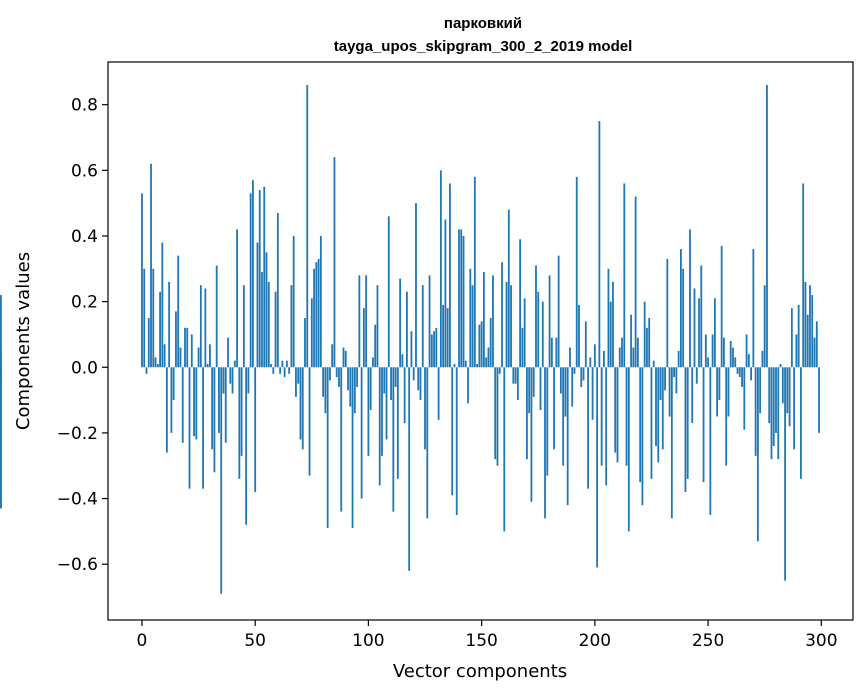 The width and height of the screenshot is (867, 696). What do you see at coordinates (84, 303) in the screenshot?
I see `y-tick-label: 0.2` at bounding box center [84, 303].